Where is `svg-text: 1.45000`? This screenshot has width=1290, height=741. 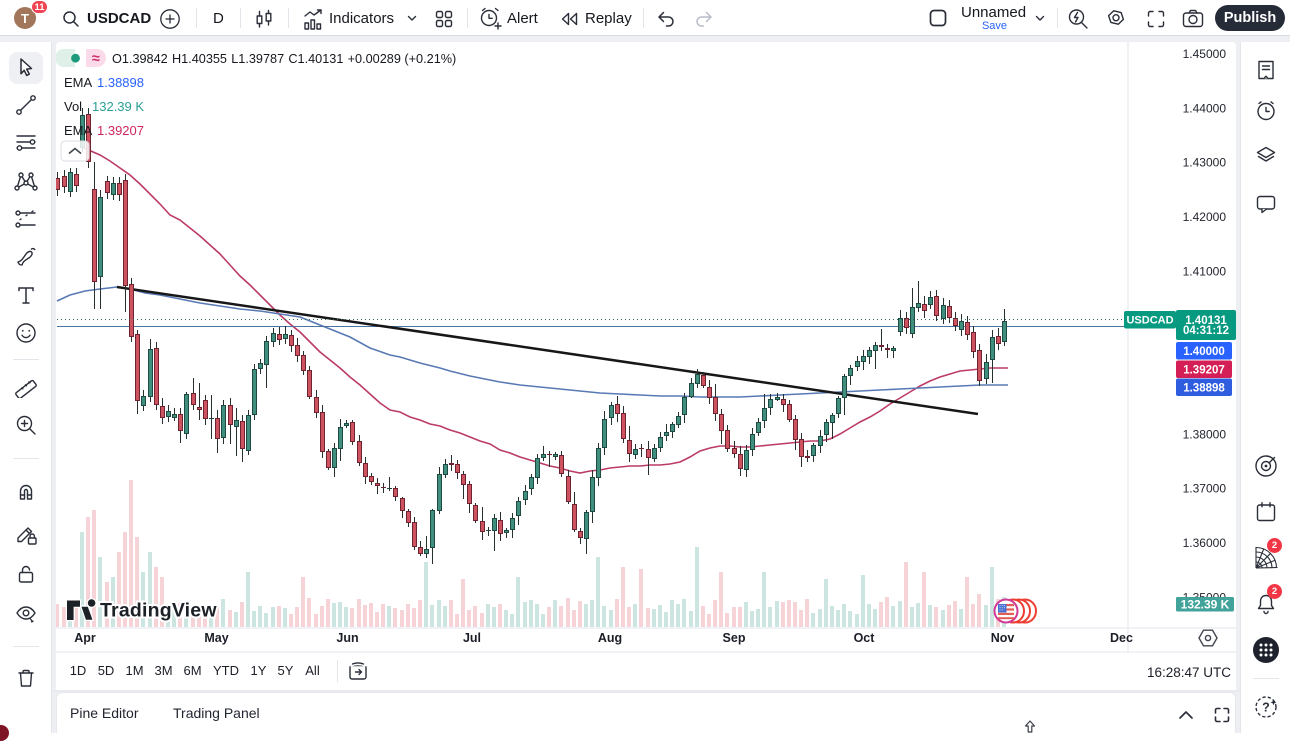
svg-text: 1.45000 is located at coordinates (1205, 54).